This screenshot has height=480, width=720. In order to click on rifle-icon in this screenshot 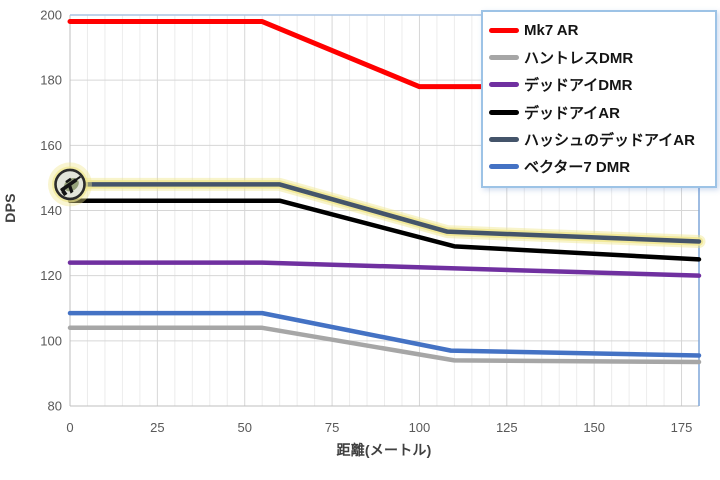, I will do `click(70, 186)`.